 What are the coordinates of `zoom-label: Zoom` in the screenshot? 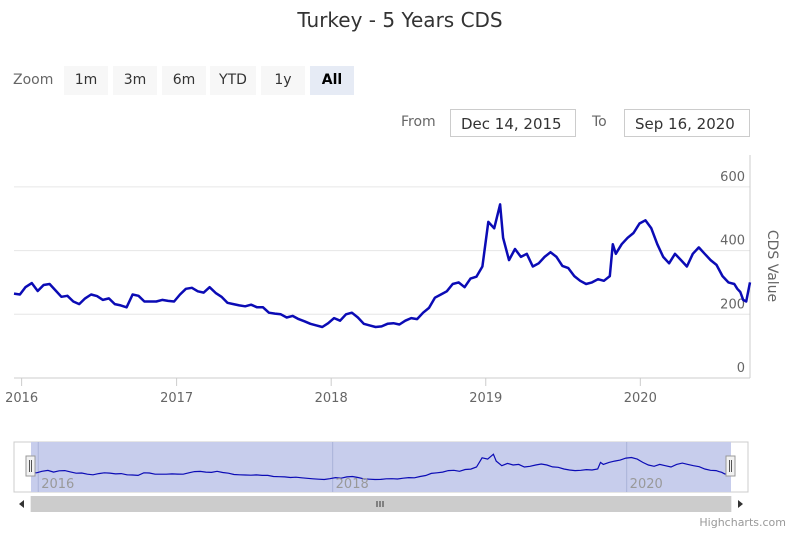 It's located at (33, 80).